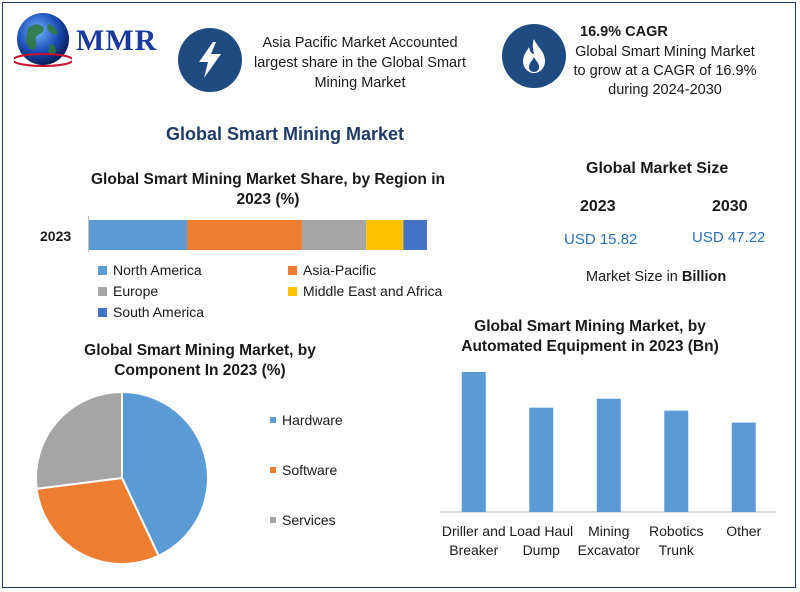 The image size is (800, 592). I want to click on equipment-bar-robotics-trunk, so click(676, 461).